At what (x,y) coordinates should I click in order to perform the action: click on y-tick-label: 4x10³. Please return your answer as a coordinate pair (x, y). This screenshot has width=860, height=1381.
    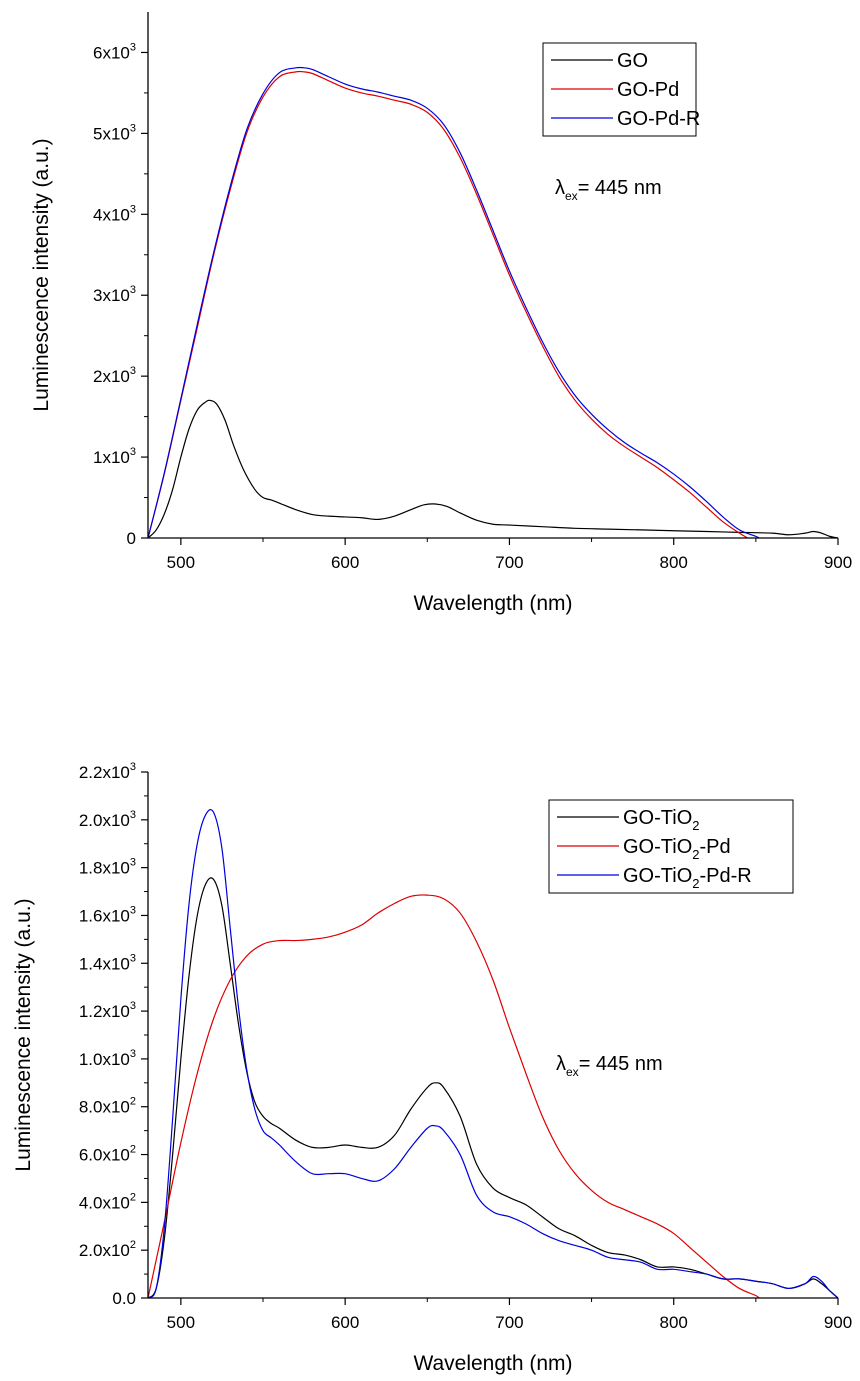
    Looking at the image, I should click on (114, 213).